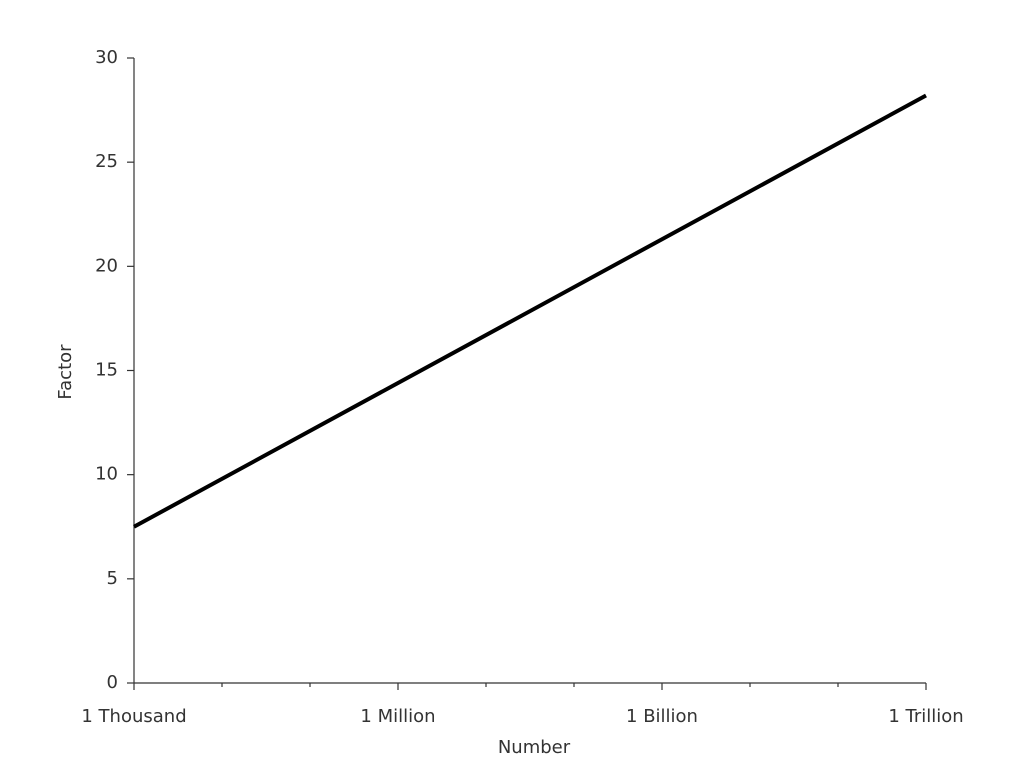 This screenshot has height=772, width=1024. What do you see at coordinates (106, 265) in the screenshot?
I see `y-tick-label: 20` at bounding box center [106, 265].